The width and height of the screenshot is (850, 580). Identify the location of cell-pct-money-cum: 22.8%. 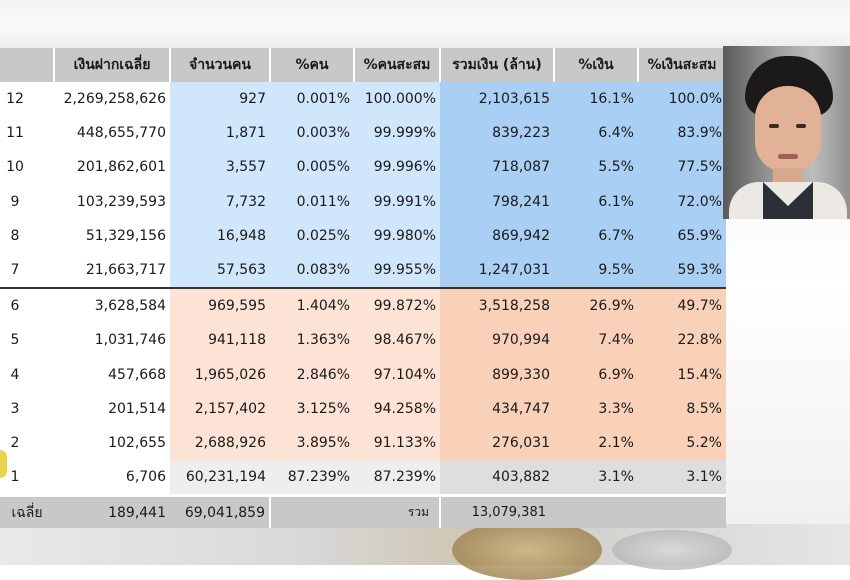
(682, 340).